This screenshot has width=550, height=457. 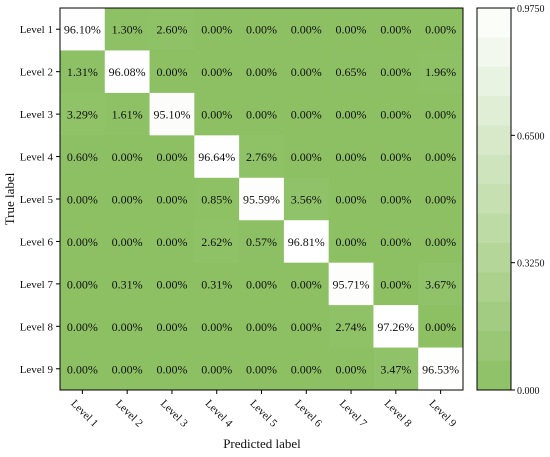 I want to click on cell-value-label: 2.62%, so click(x=216, y=242).